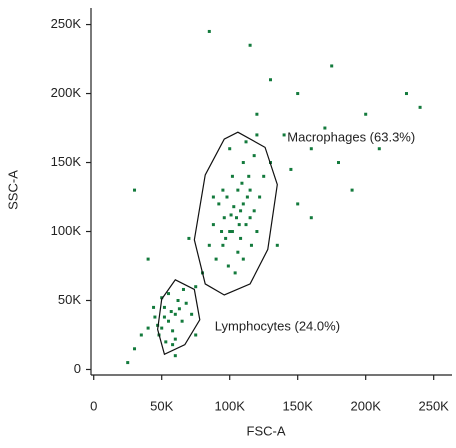  I want to click on y-tick-label: 200K, so click(66, 92).